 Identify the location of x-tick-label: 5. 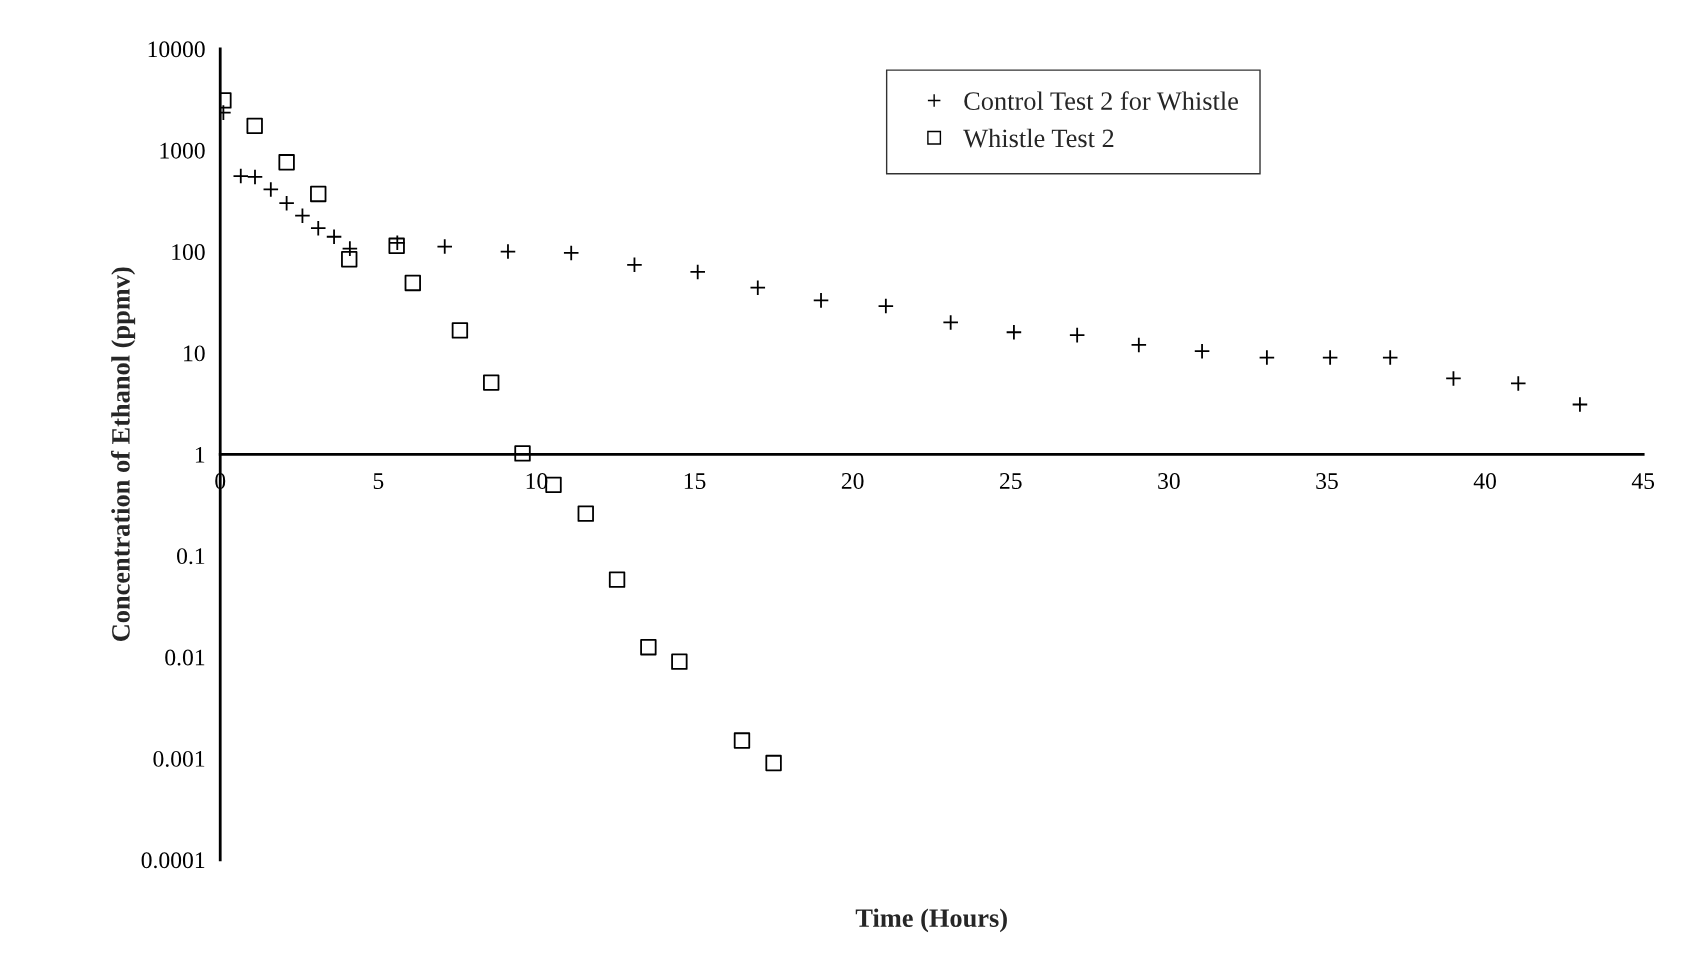
(378, 481).